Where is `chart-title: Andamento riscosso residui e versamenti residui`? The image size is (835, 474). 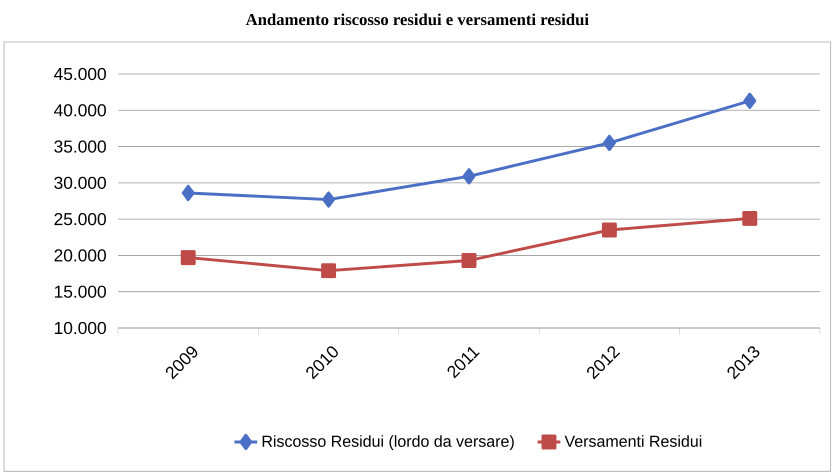 chart-title: Andamento riscosso residui e versamenti residui is located at coordinates (417, 19).